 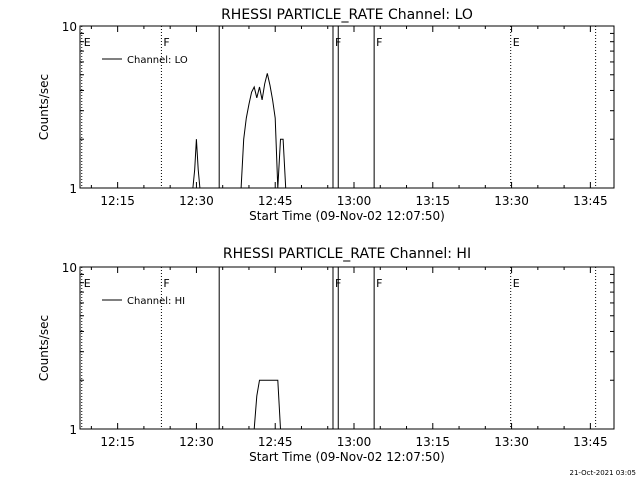 What do you see at coordinates (603, 473) in the screenshot?
I see `footer-timestamp: 21-Oct-2021 03:05` at bounding box center [603, 473].